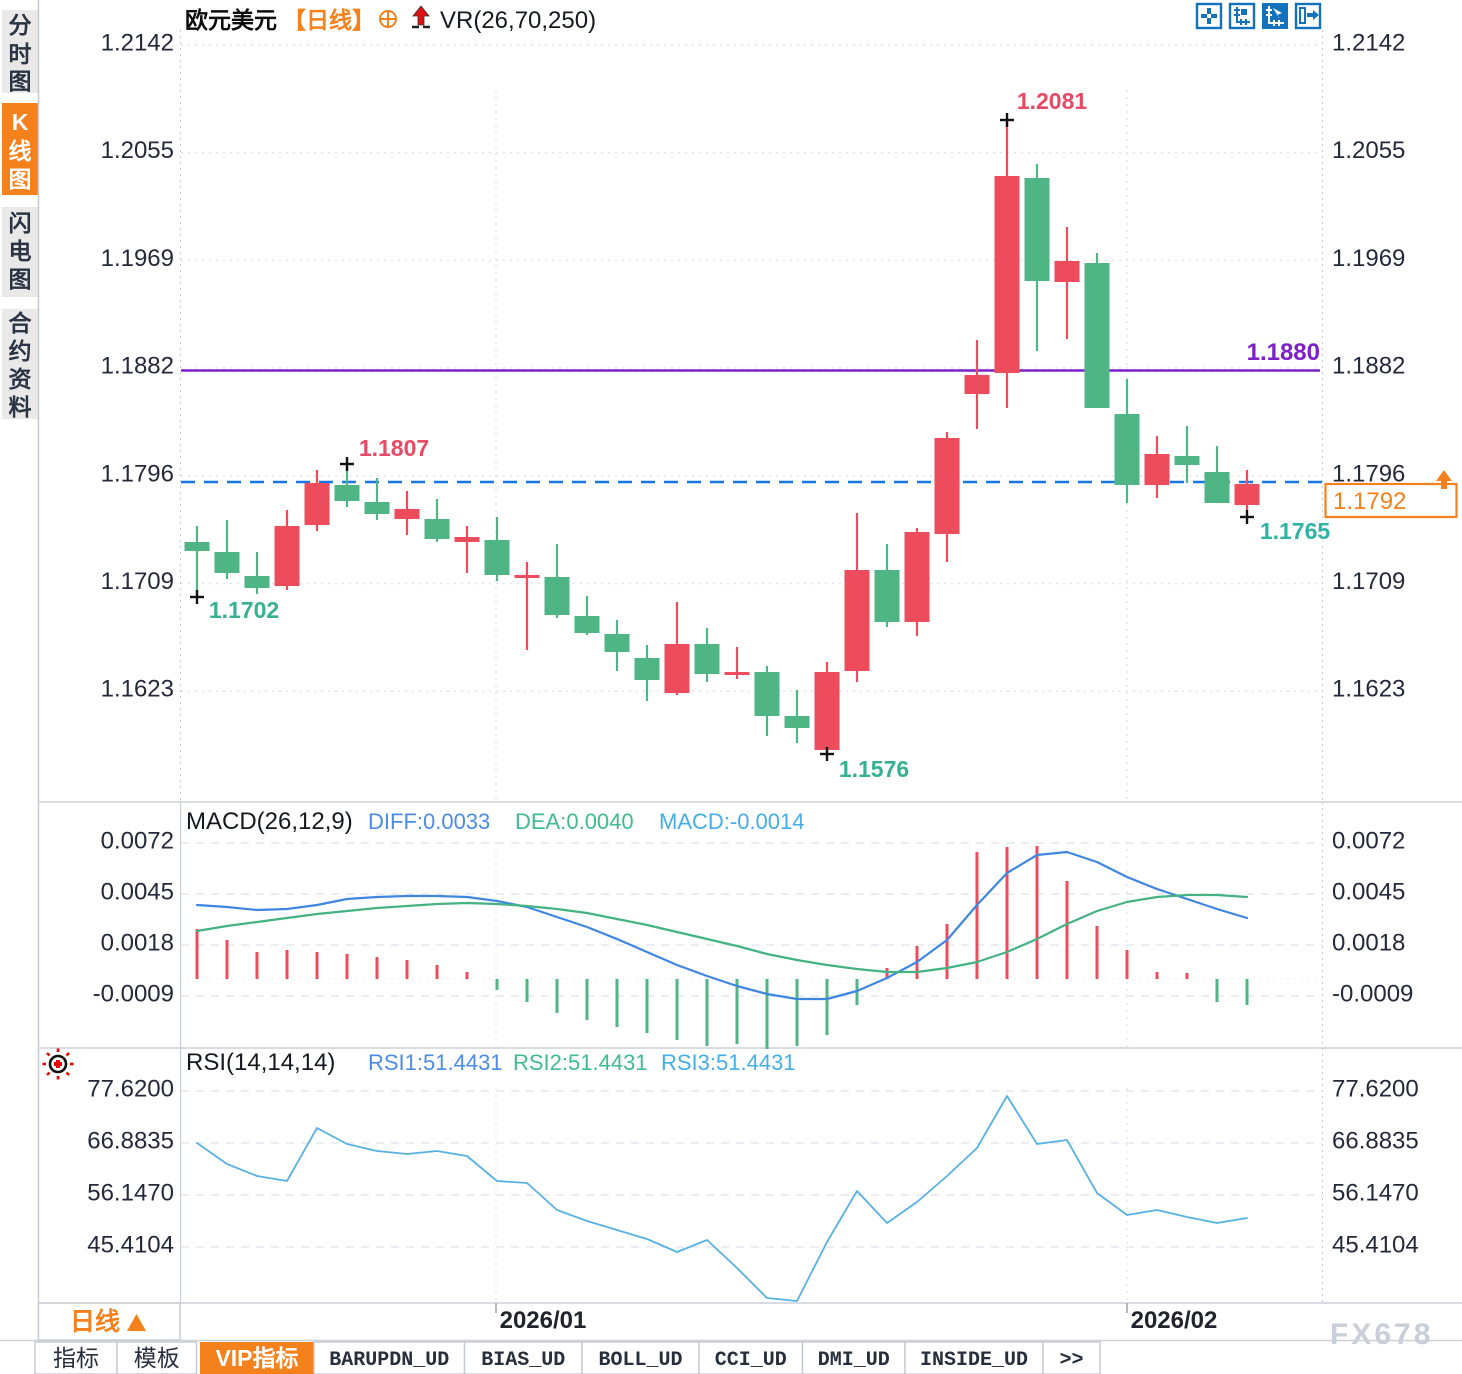 The width and height of the screenshot is (1462, 1374). I want to click on svg-text: VR(26,70,250), so click(518, 20).